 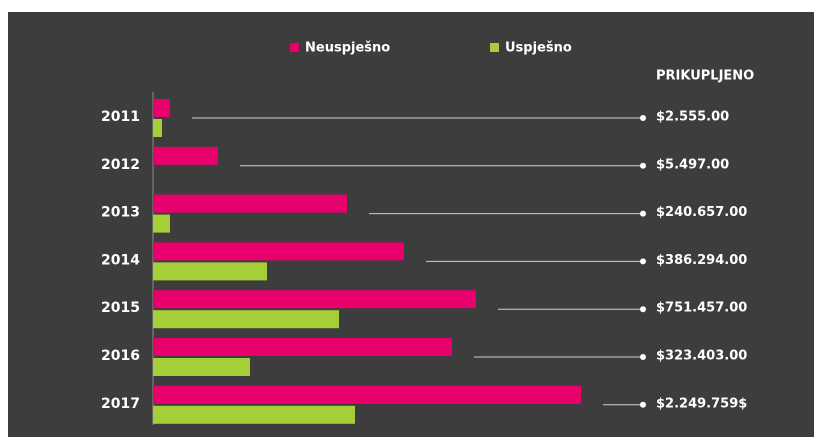 I want to click on legend-label: Neuspješno, so click(x=347, y=48).